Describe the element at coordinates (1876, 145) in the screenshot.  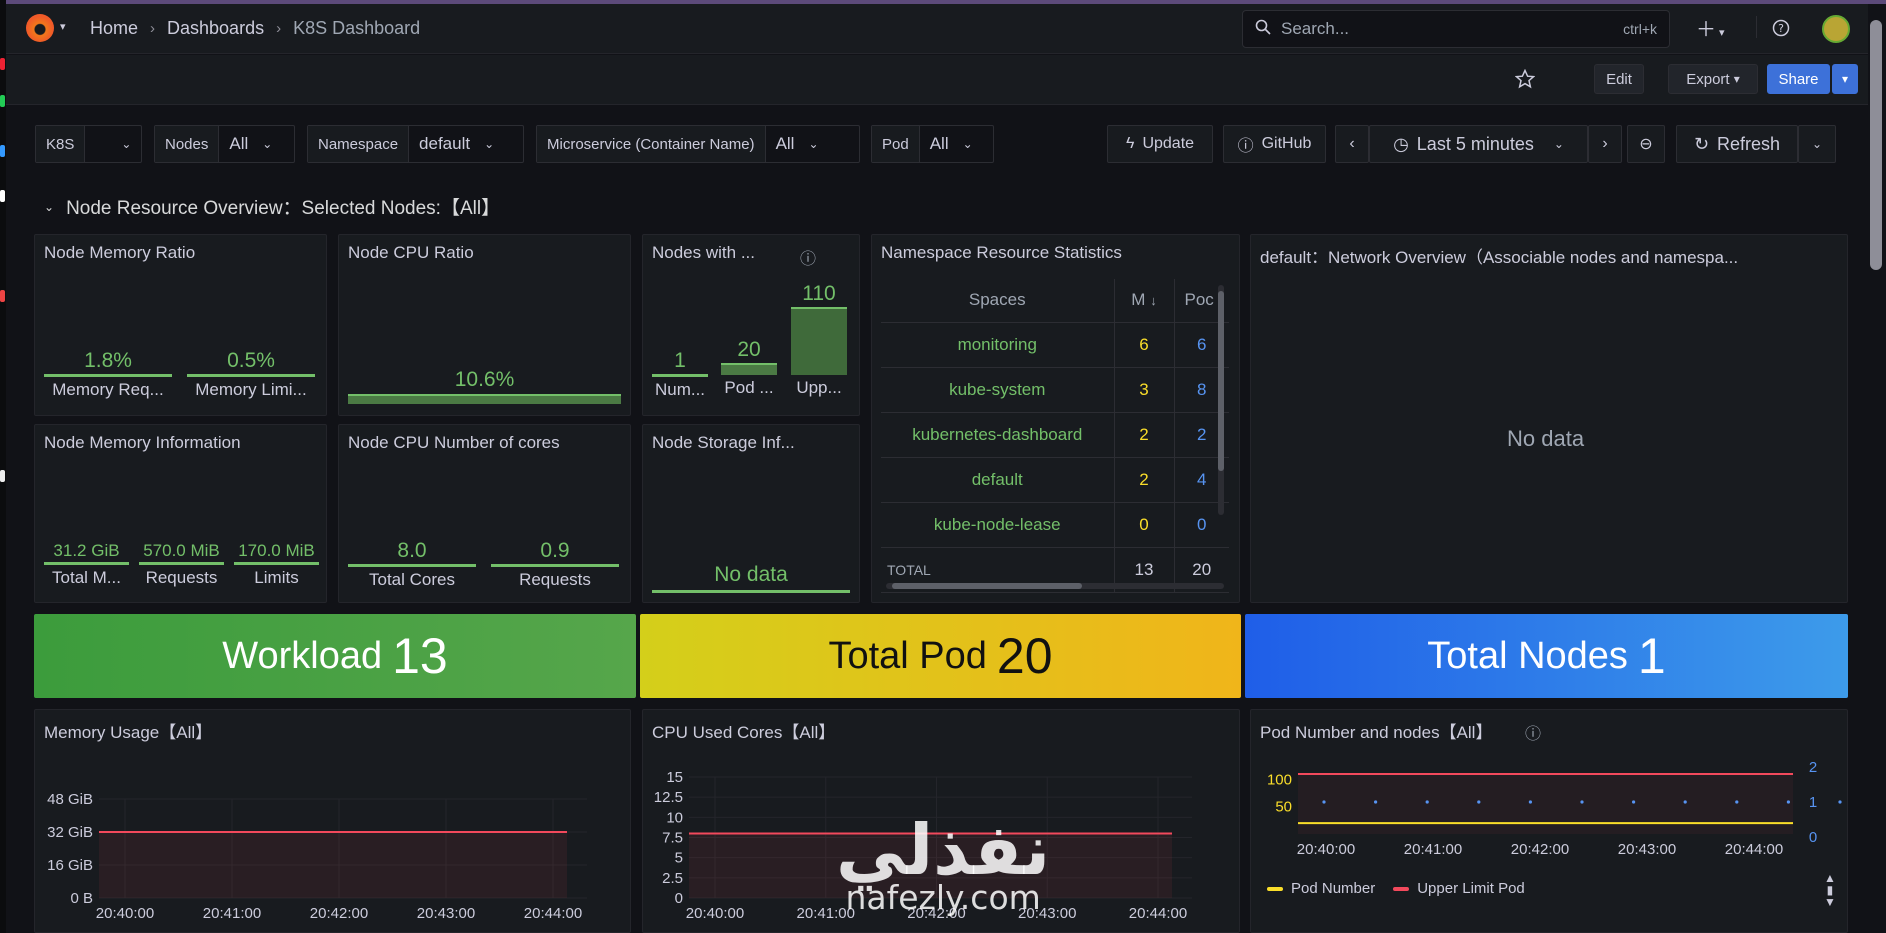
I see `page-scrollbar` at that location.